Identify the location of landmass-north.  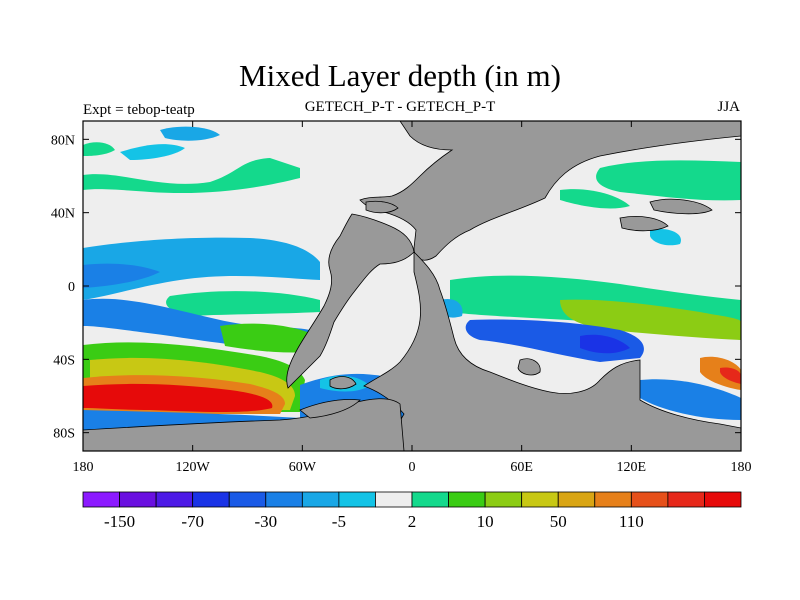
(550, 191).